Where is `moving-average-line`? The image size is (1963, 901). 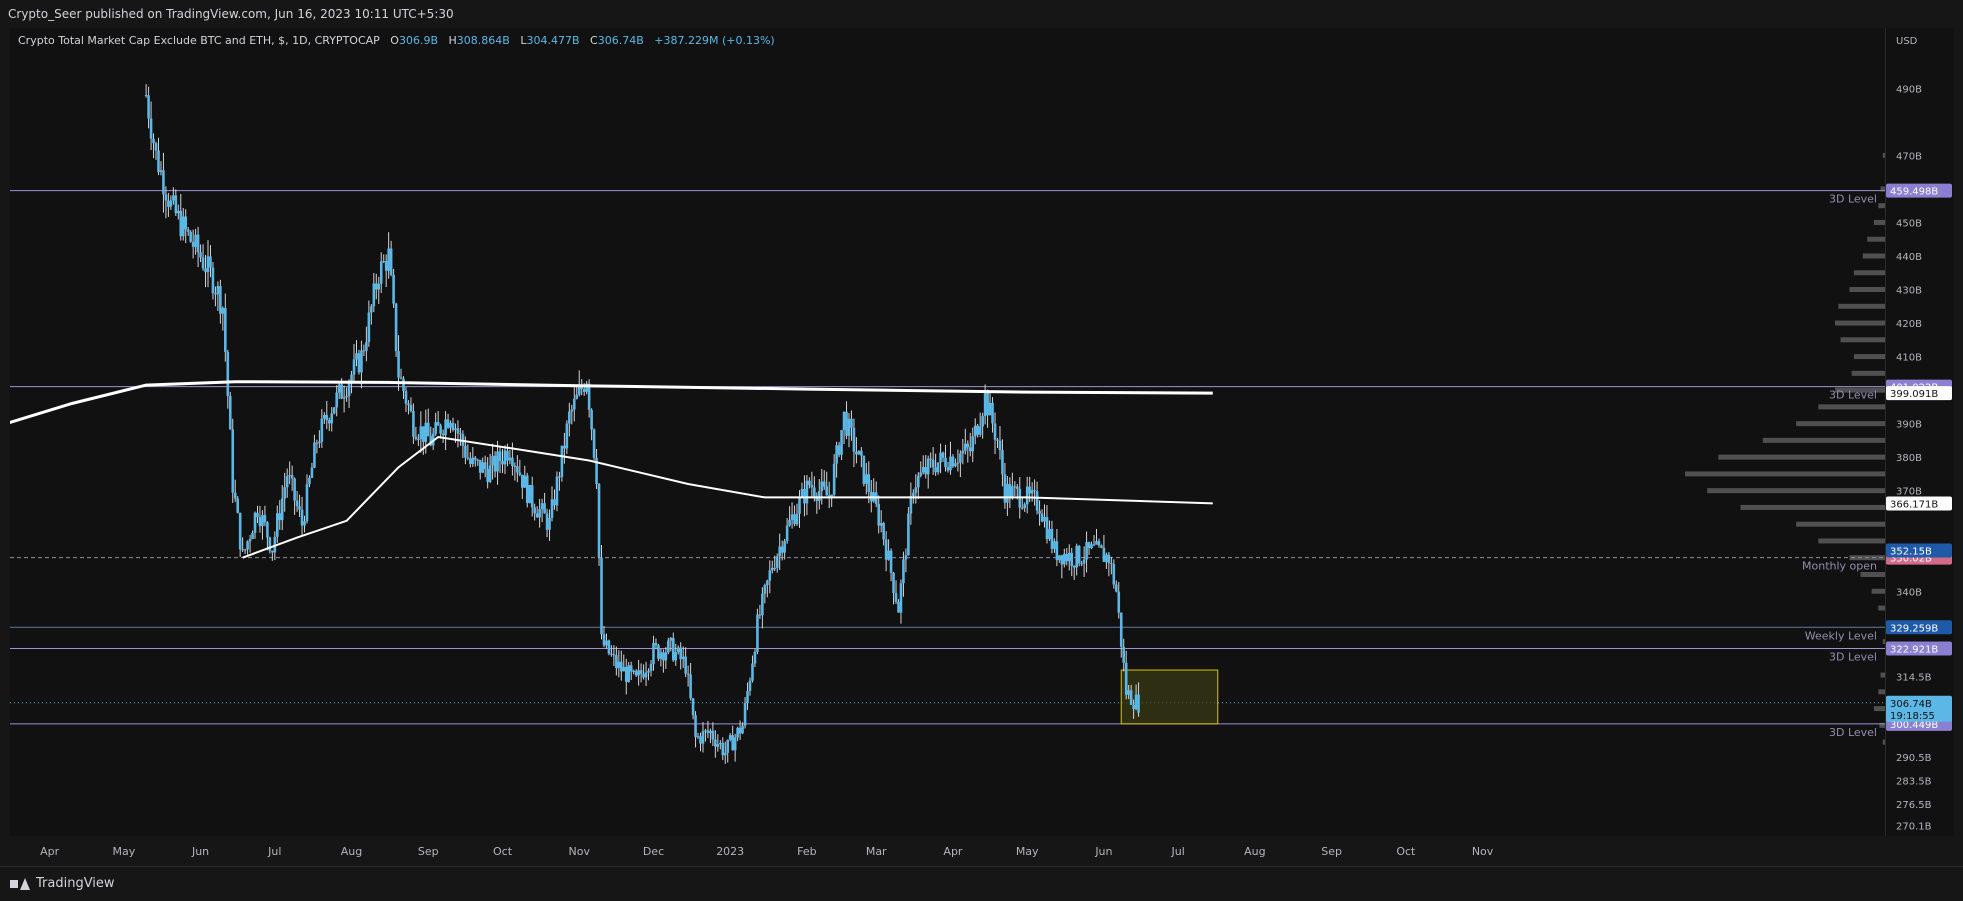 moving-average-line is located at coordinates (727, 497).